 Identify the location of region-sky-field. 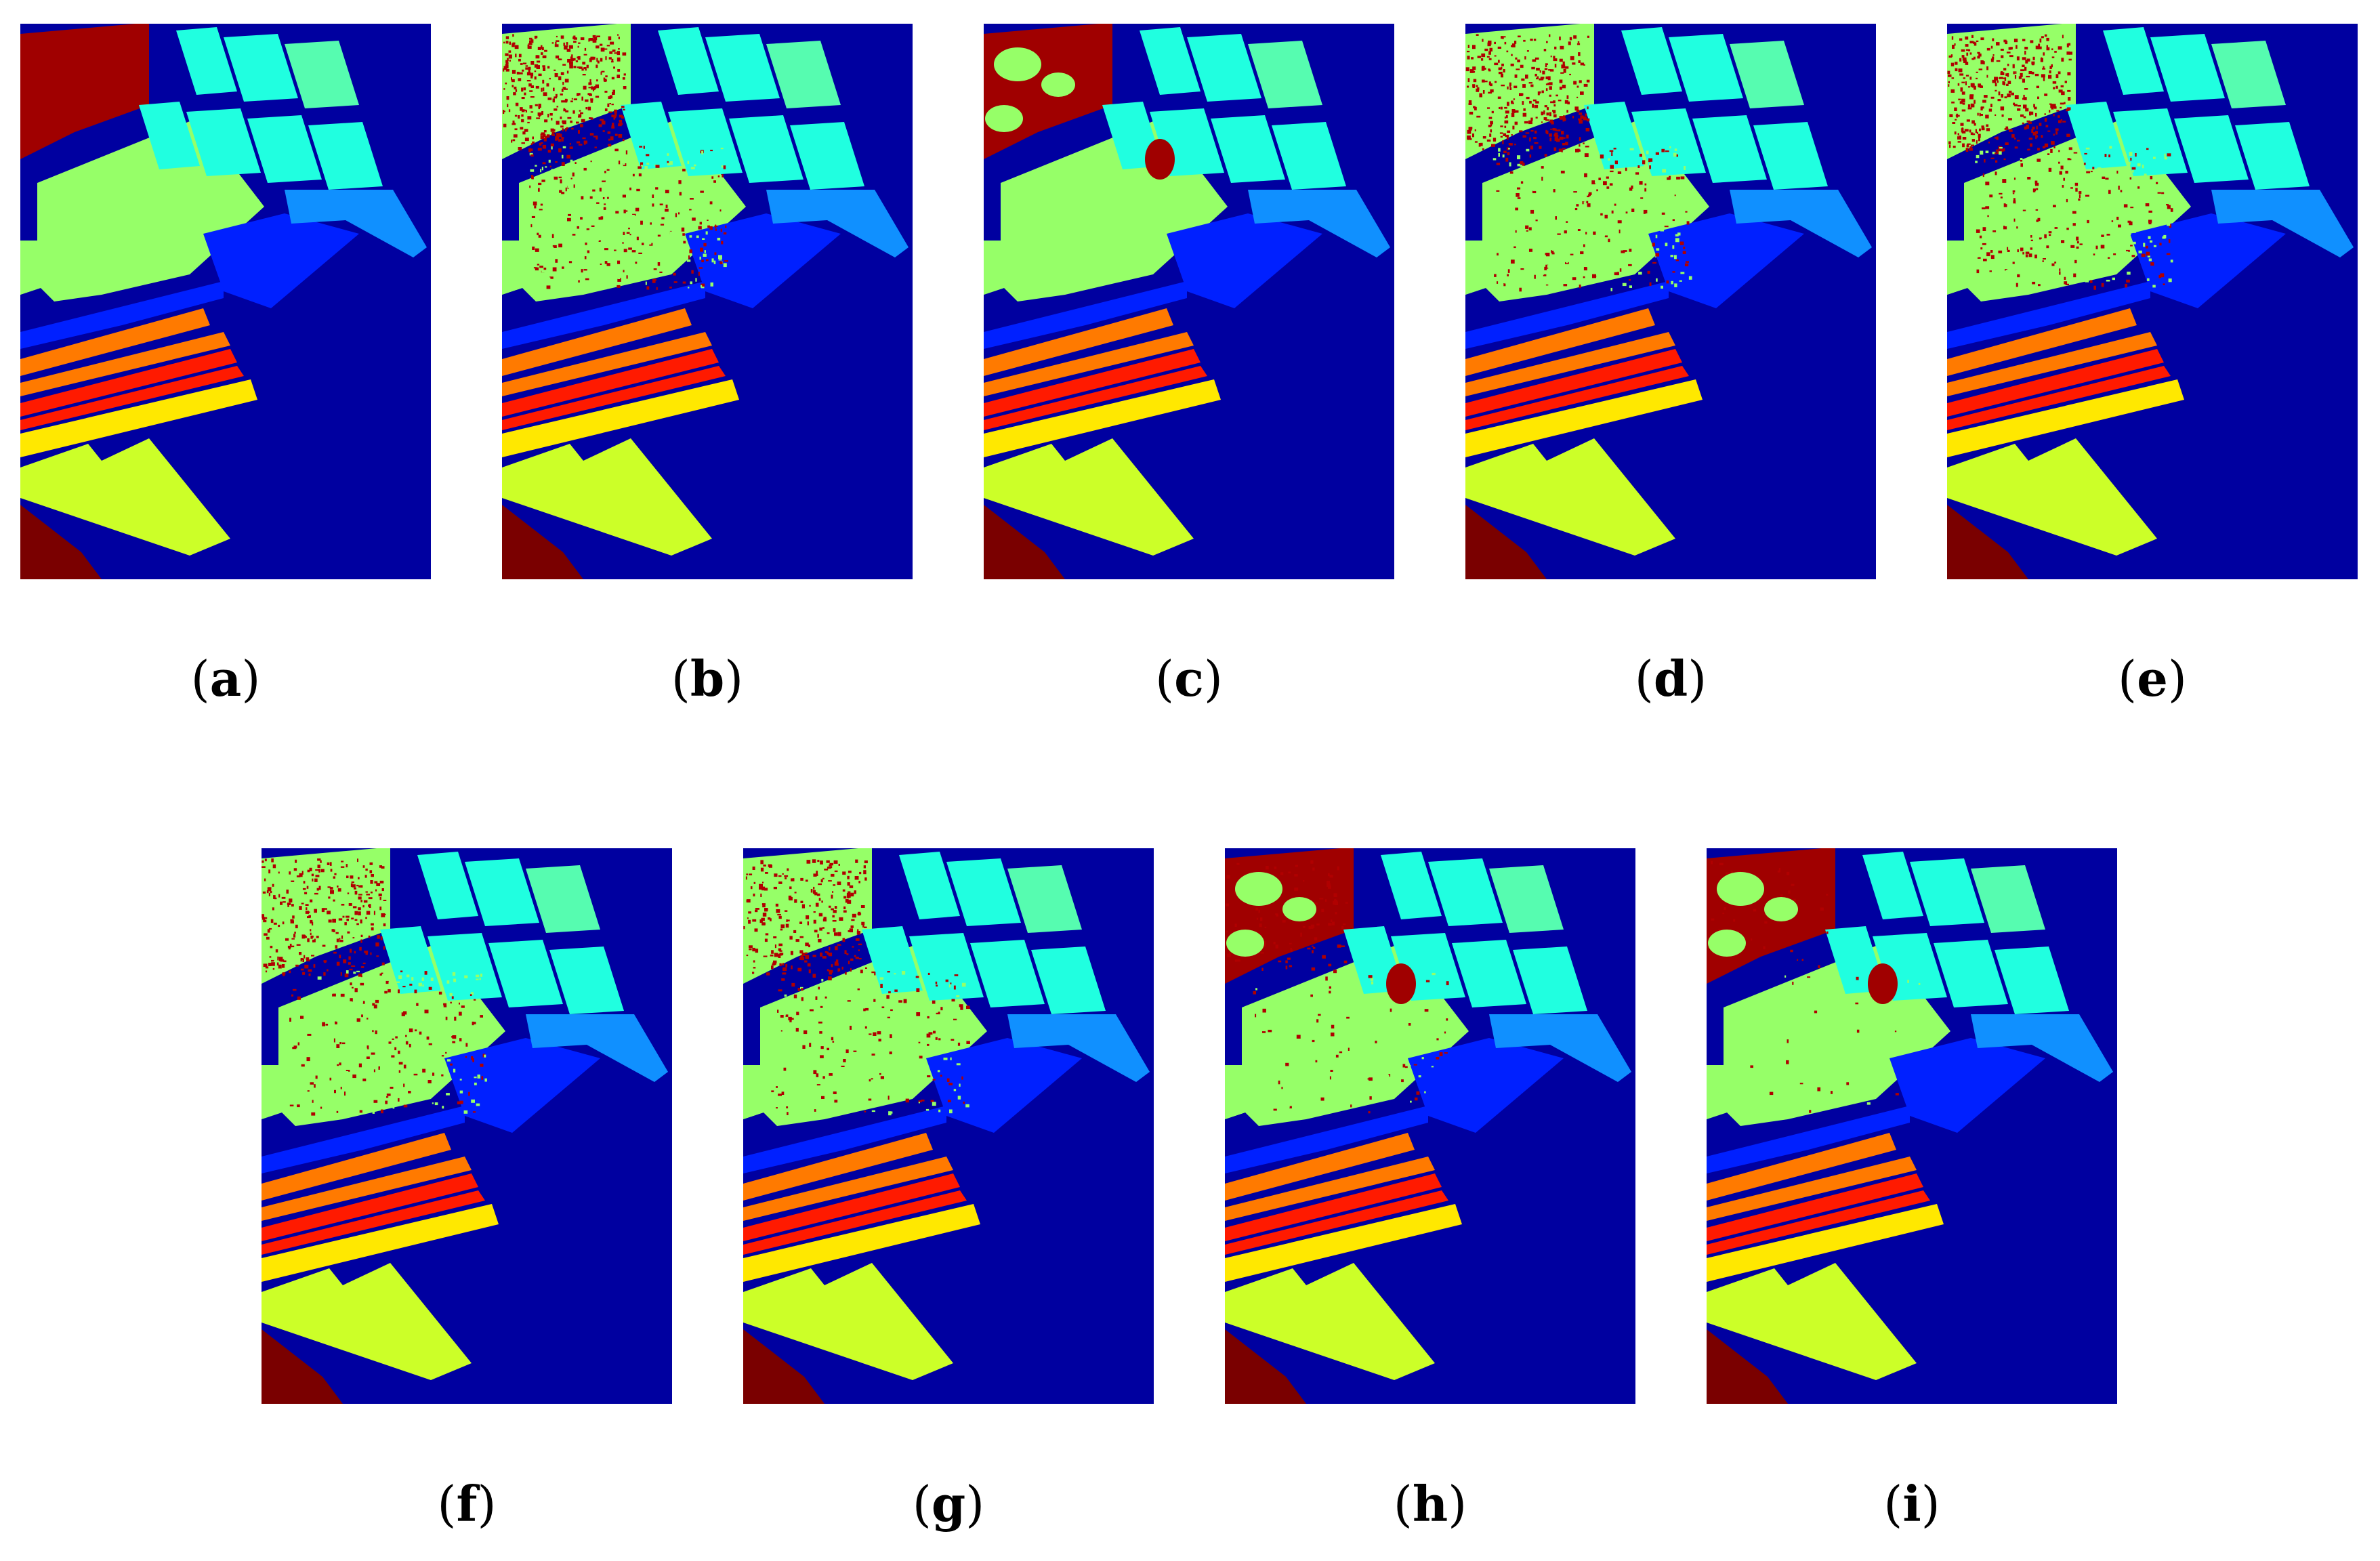
(837, 224).